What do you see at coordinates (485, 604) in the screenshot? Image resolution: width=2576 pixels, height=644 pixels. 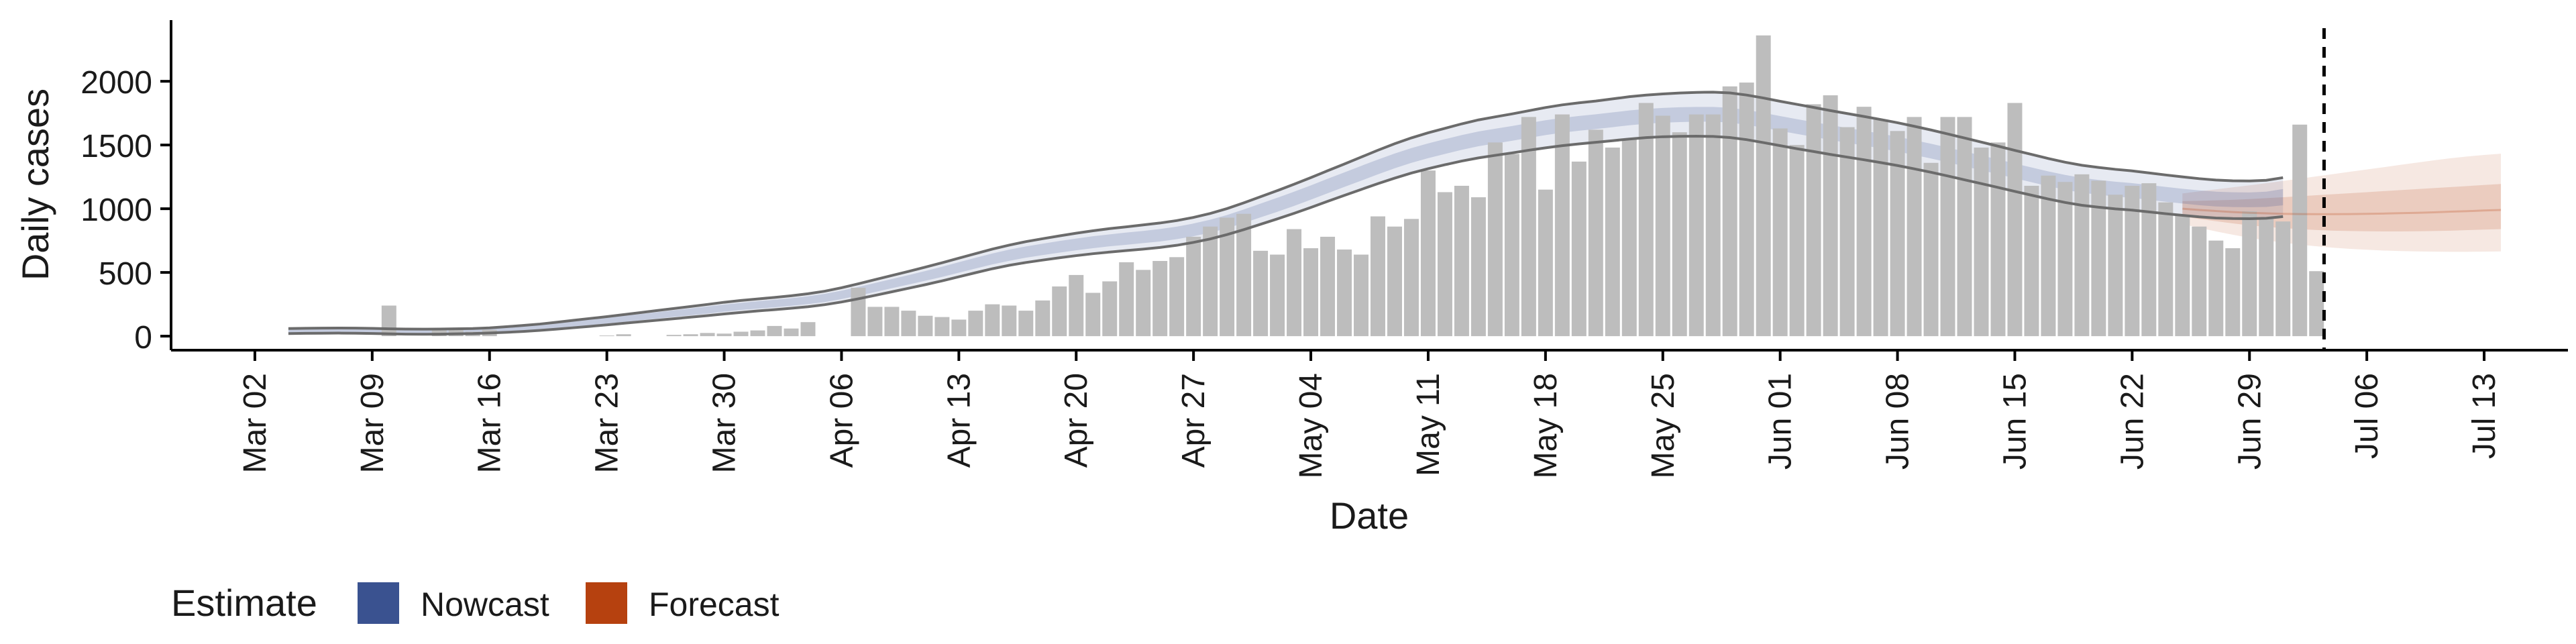 I see `legend-label-nowcast: Nowcast` at bounding box center [485, 604].